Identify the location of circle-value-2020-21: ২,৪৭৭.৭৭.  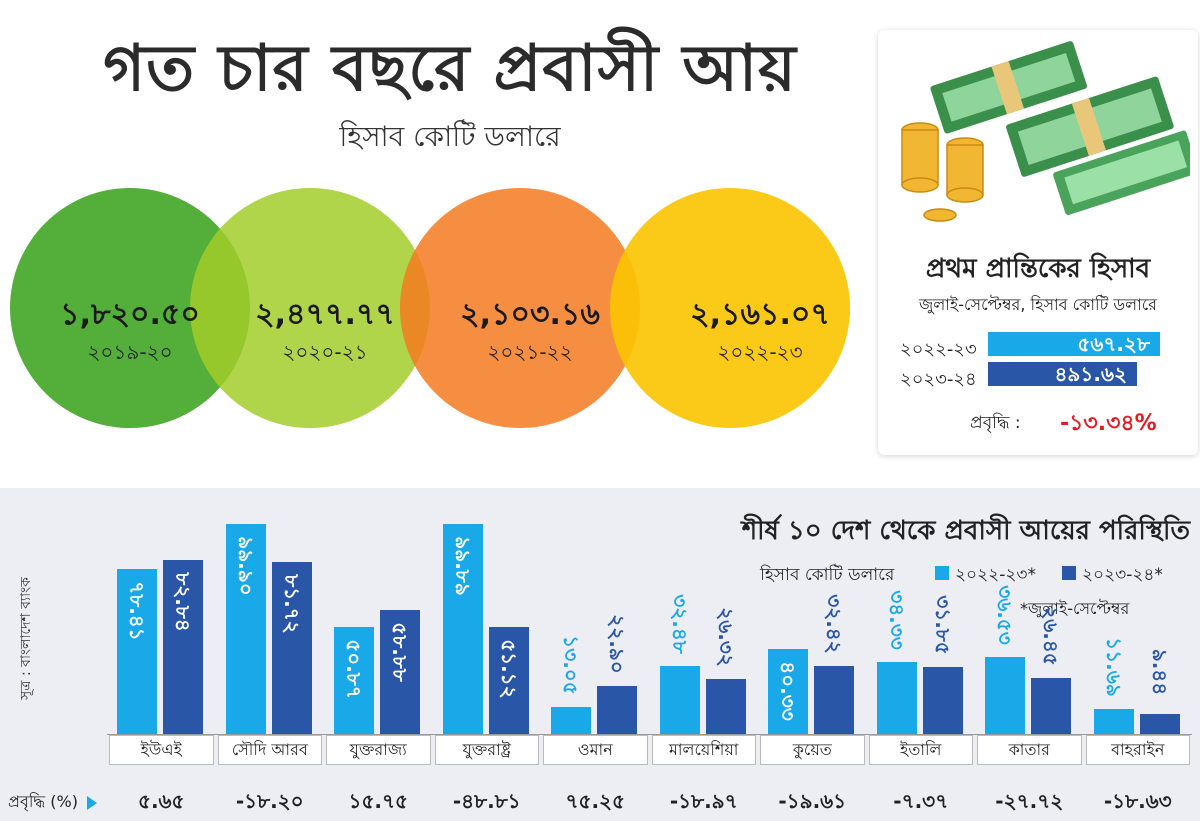
(325, 314).